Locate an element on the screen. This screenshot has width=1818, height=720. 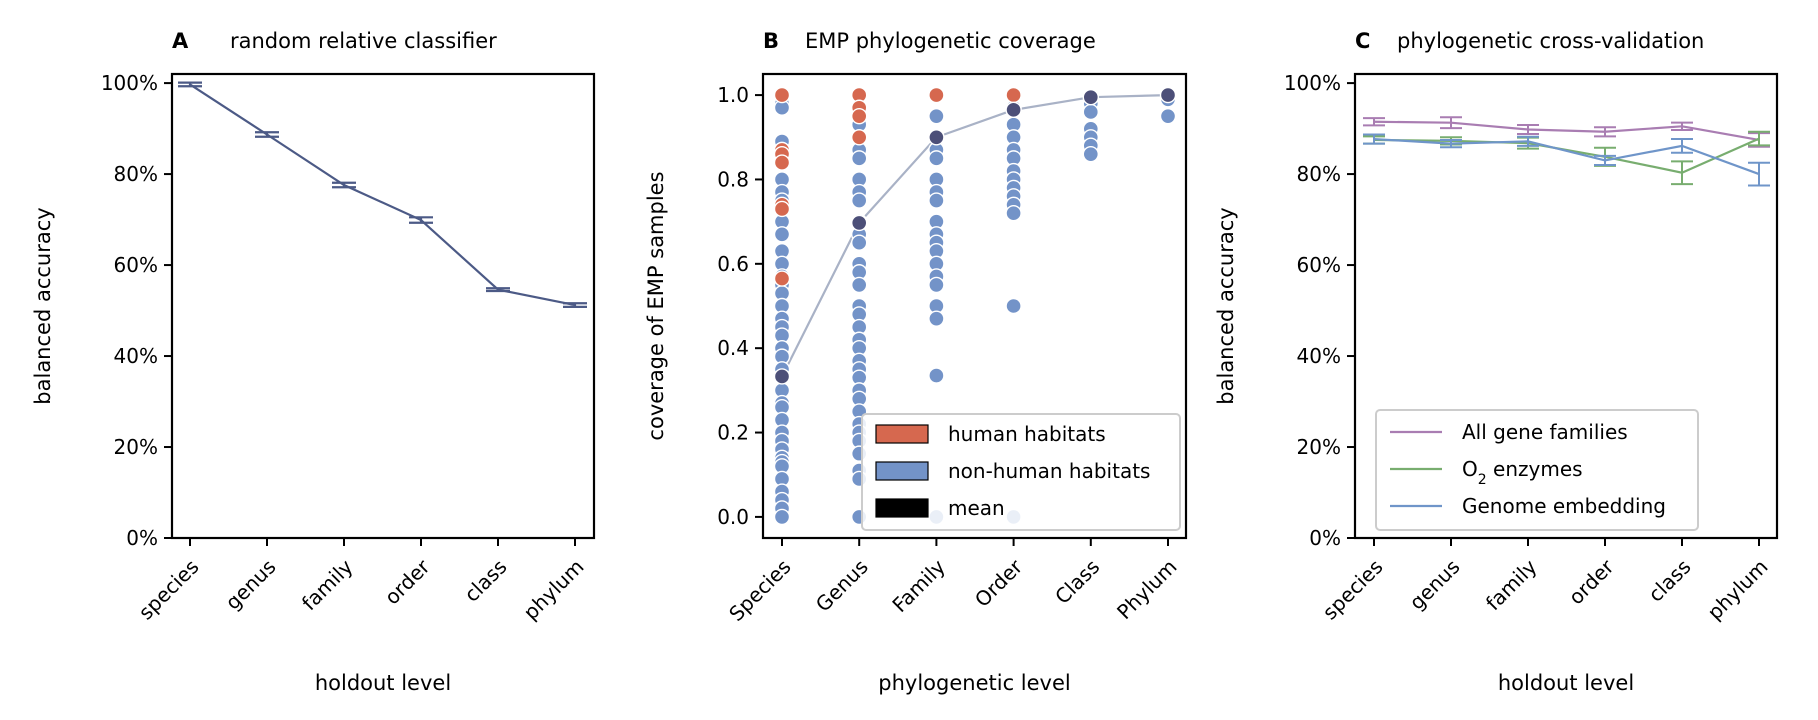
panel-letter: C is located at coordinates (1362, 41).